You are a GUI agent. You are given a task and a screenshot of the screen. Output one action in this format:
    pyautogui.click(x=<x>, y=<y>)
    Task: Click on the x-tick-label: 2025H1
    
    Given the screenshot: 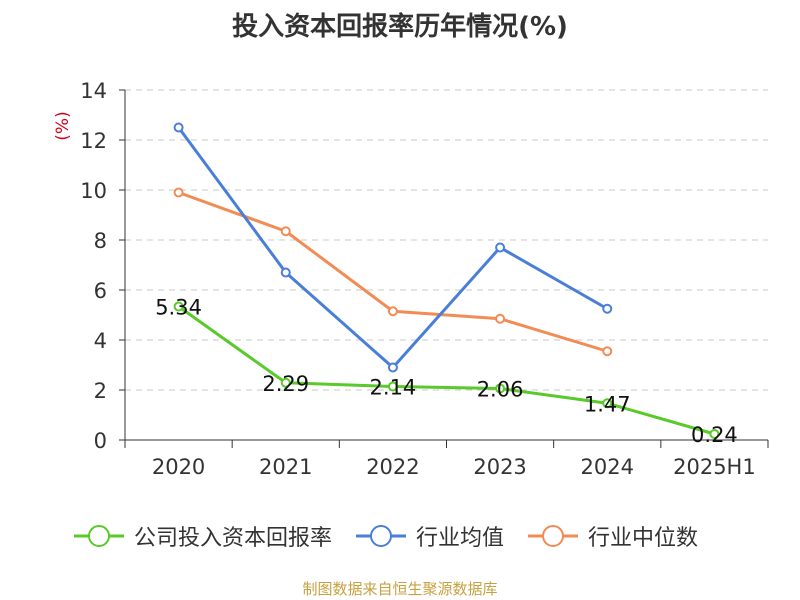 What is the action you would take?
    pyautogui.click(x=714, y=467)
    